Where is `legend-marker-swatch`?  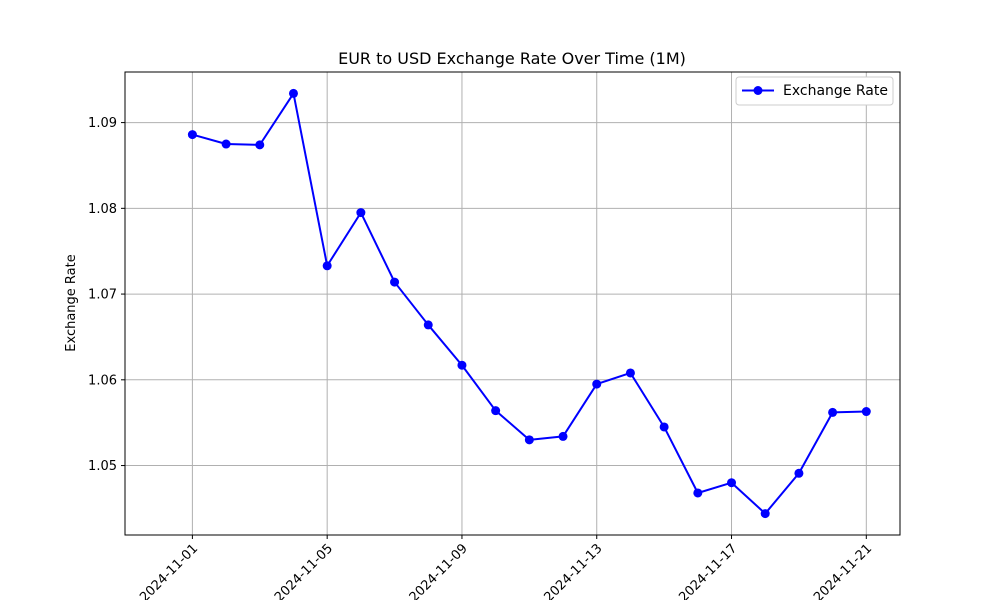
legend-marker-swatch is located at coordinates (758, 90).